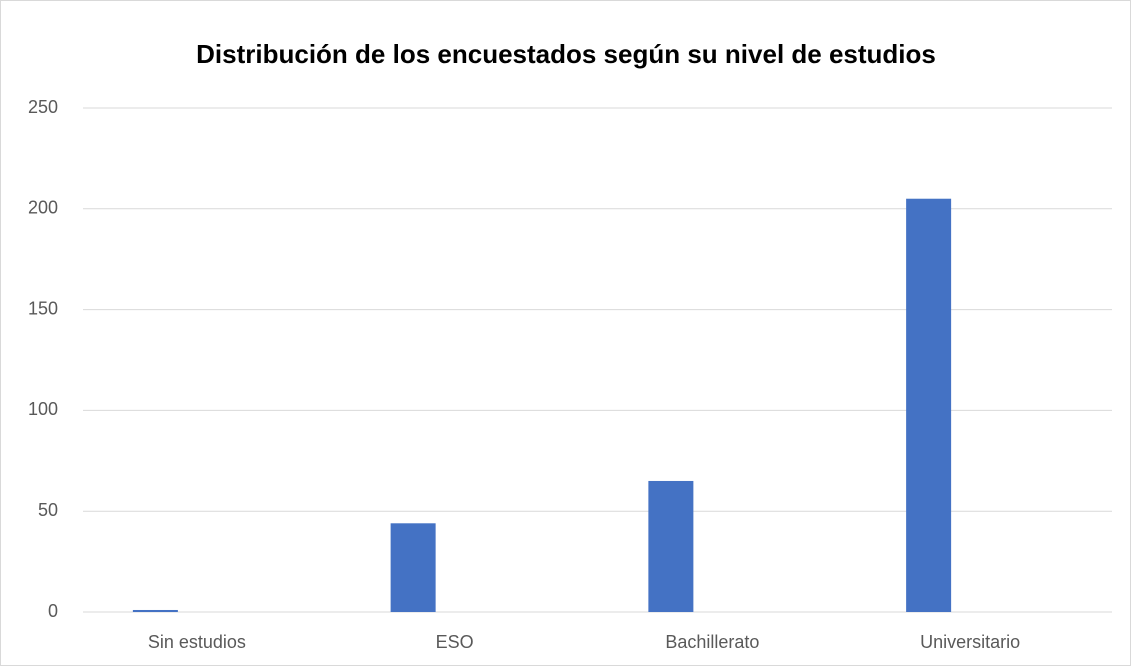  I want to click on x-tick-label: Bachillerato, so click(712, 642).